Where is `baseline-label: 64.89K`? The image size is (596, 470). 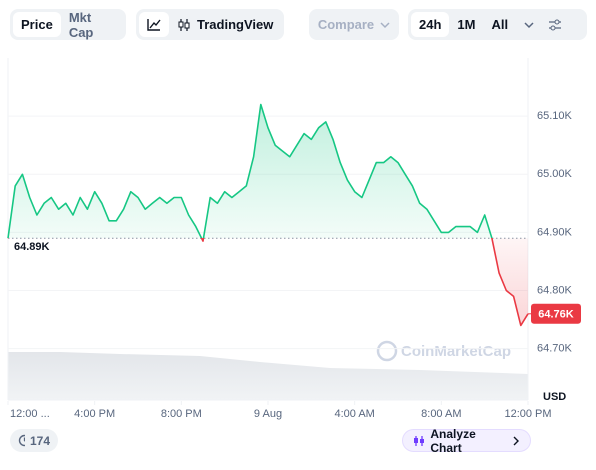
baseline-label: 64.89K is located at coordinates (32, 247).